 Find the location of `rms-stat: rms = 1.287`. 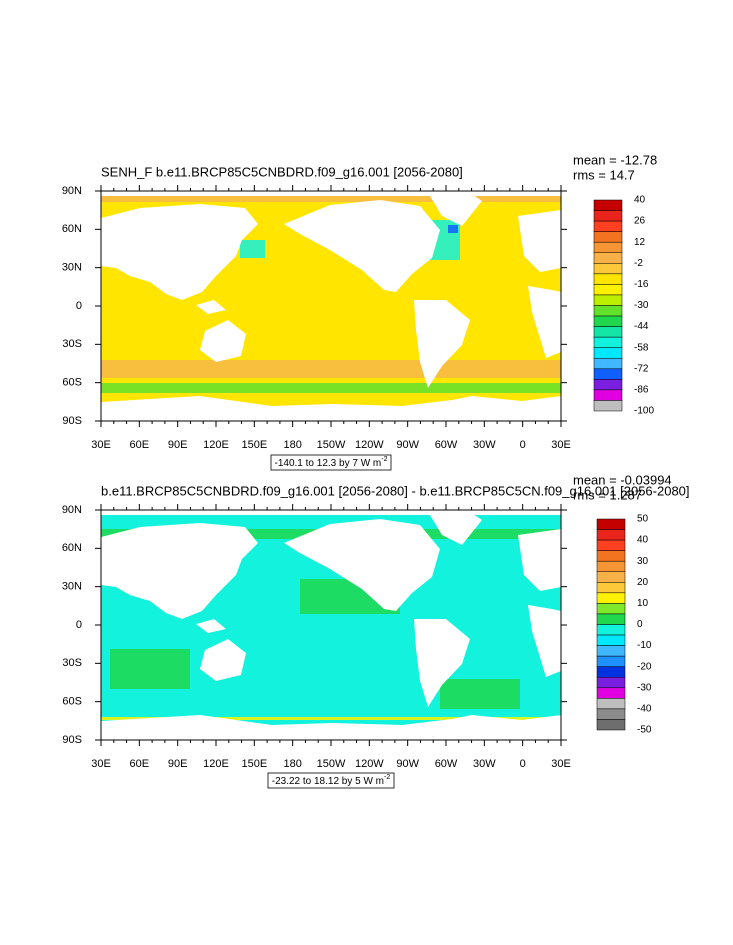

rms-stat: rms = 1.287 is located at coordinates (607, 494).